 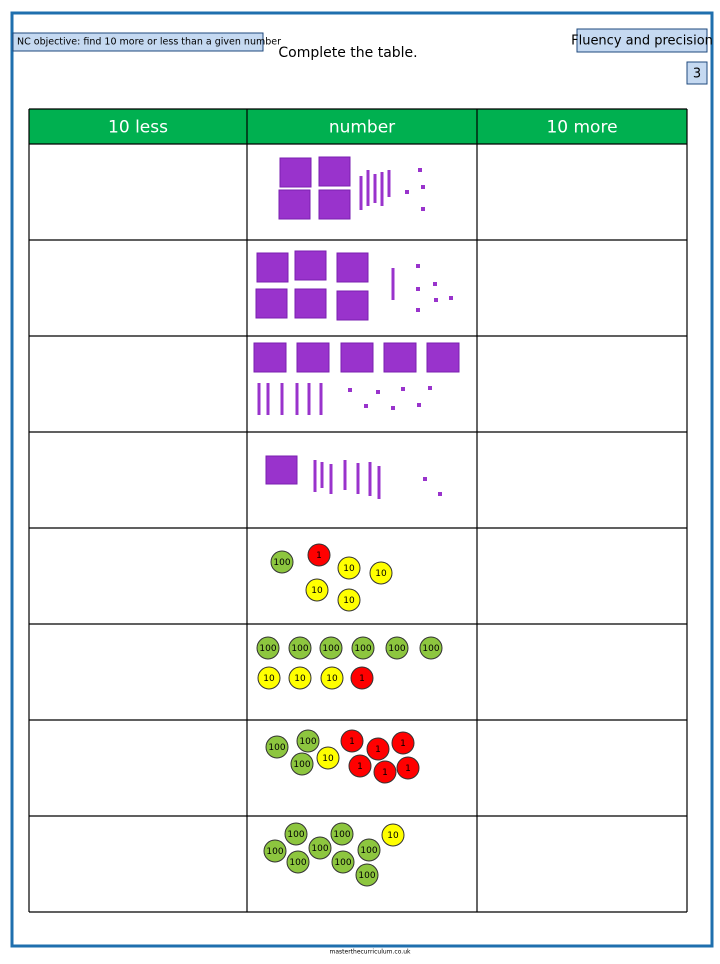 I want to click on strand-box, so click(x=642, y=40).